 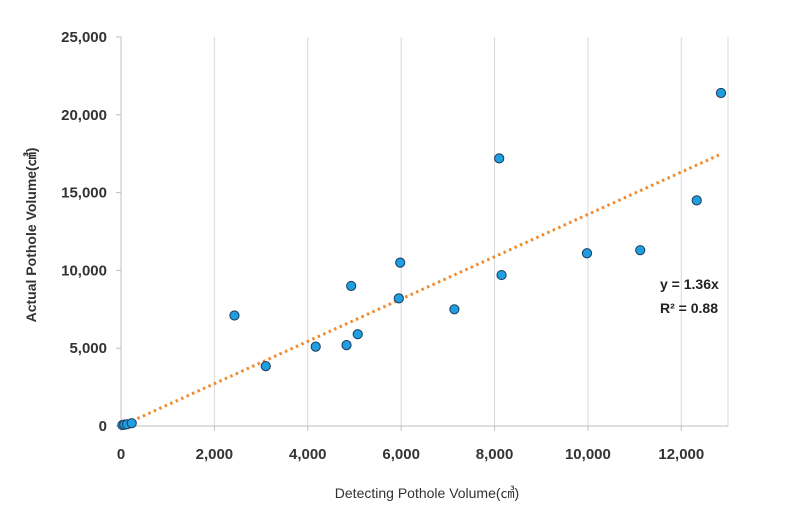 I want to click on x-tick-label-2: 4,000, so click(x=308, y=454).